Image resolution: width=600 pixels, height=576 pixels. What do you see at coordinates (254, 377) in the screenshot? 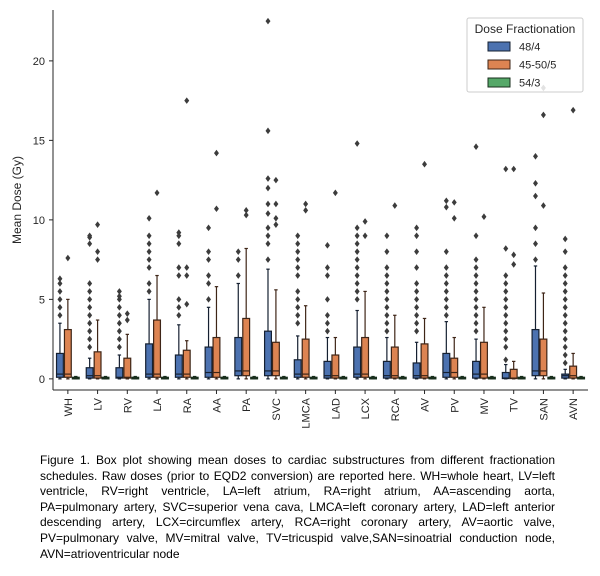
I see `box-54/3-PA` at bounding box center [254, 377].